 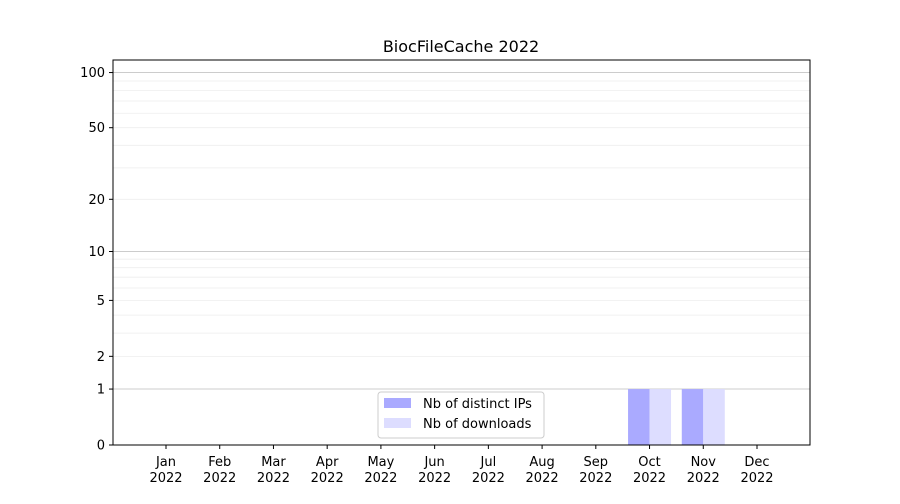 What do you see at coordinates (101, 357) in the screenshot?
I see `y-tick-label: 2` at bounding box center [101, 357].